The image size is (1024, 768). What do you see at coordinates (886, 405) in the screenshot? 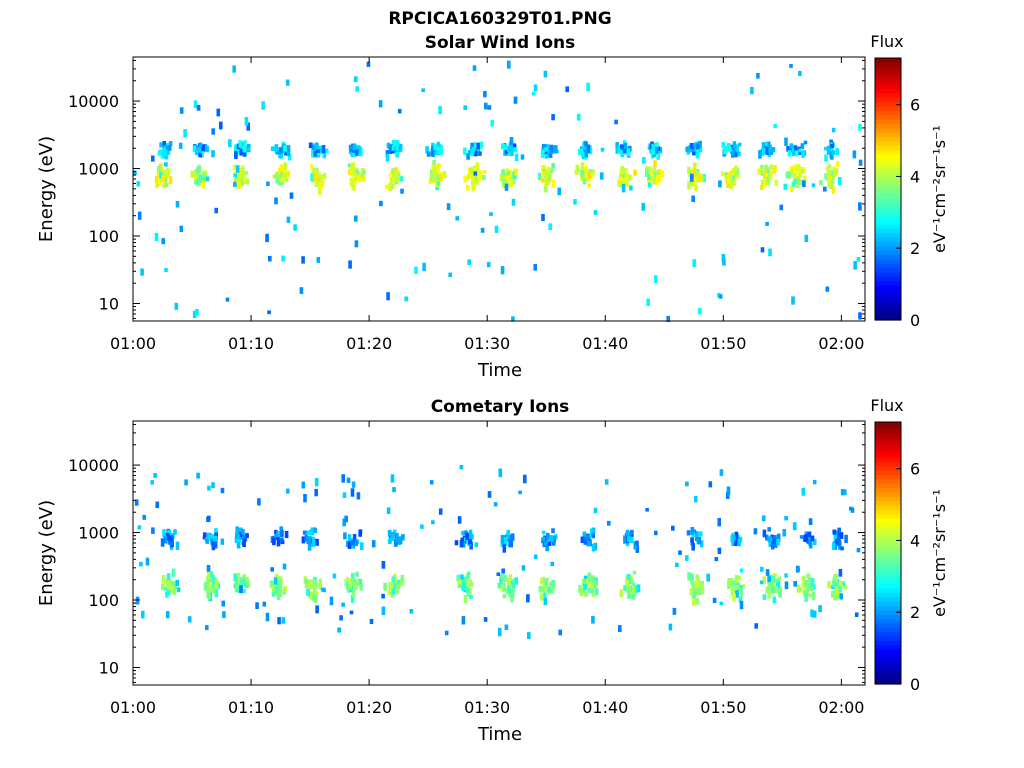
I see `cometary-colorbar-label: Flux` at bounding box center [886, 405].